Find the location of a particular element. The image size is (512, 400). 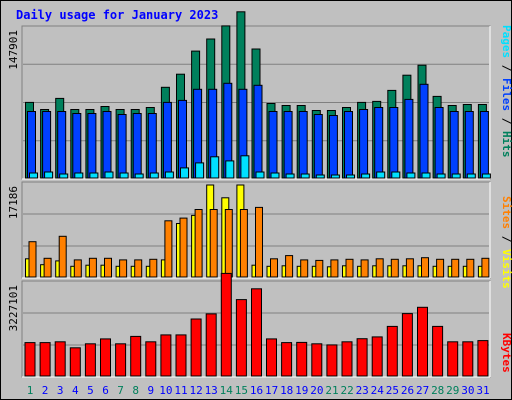

day-label: 26 is located at coordinates (407, 390).